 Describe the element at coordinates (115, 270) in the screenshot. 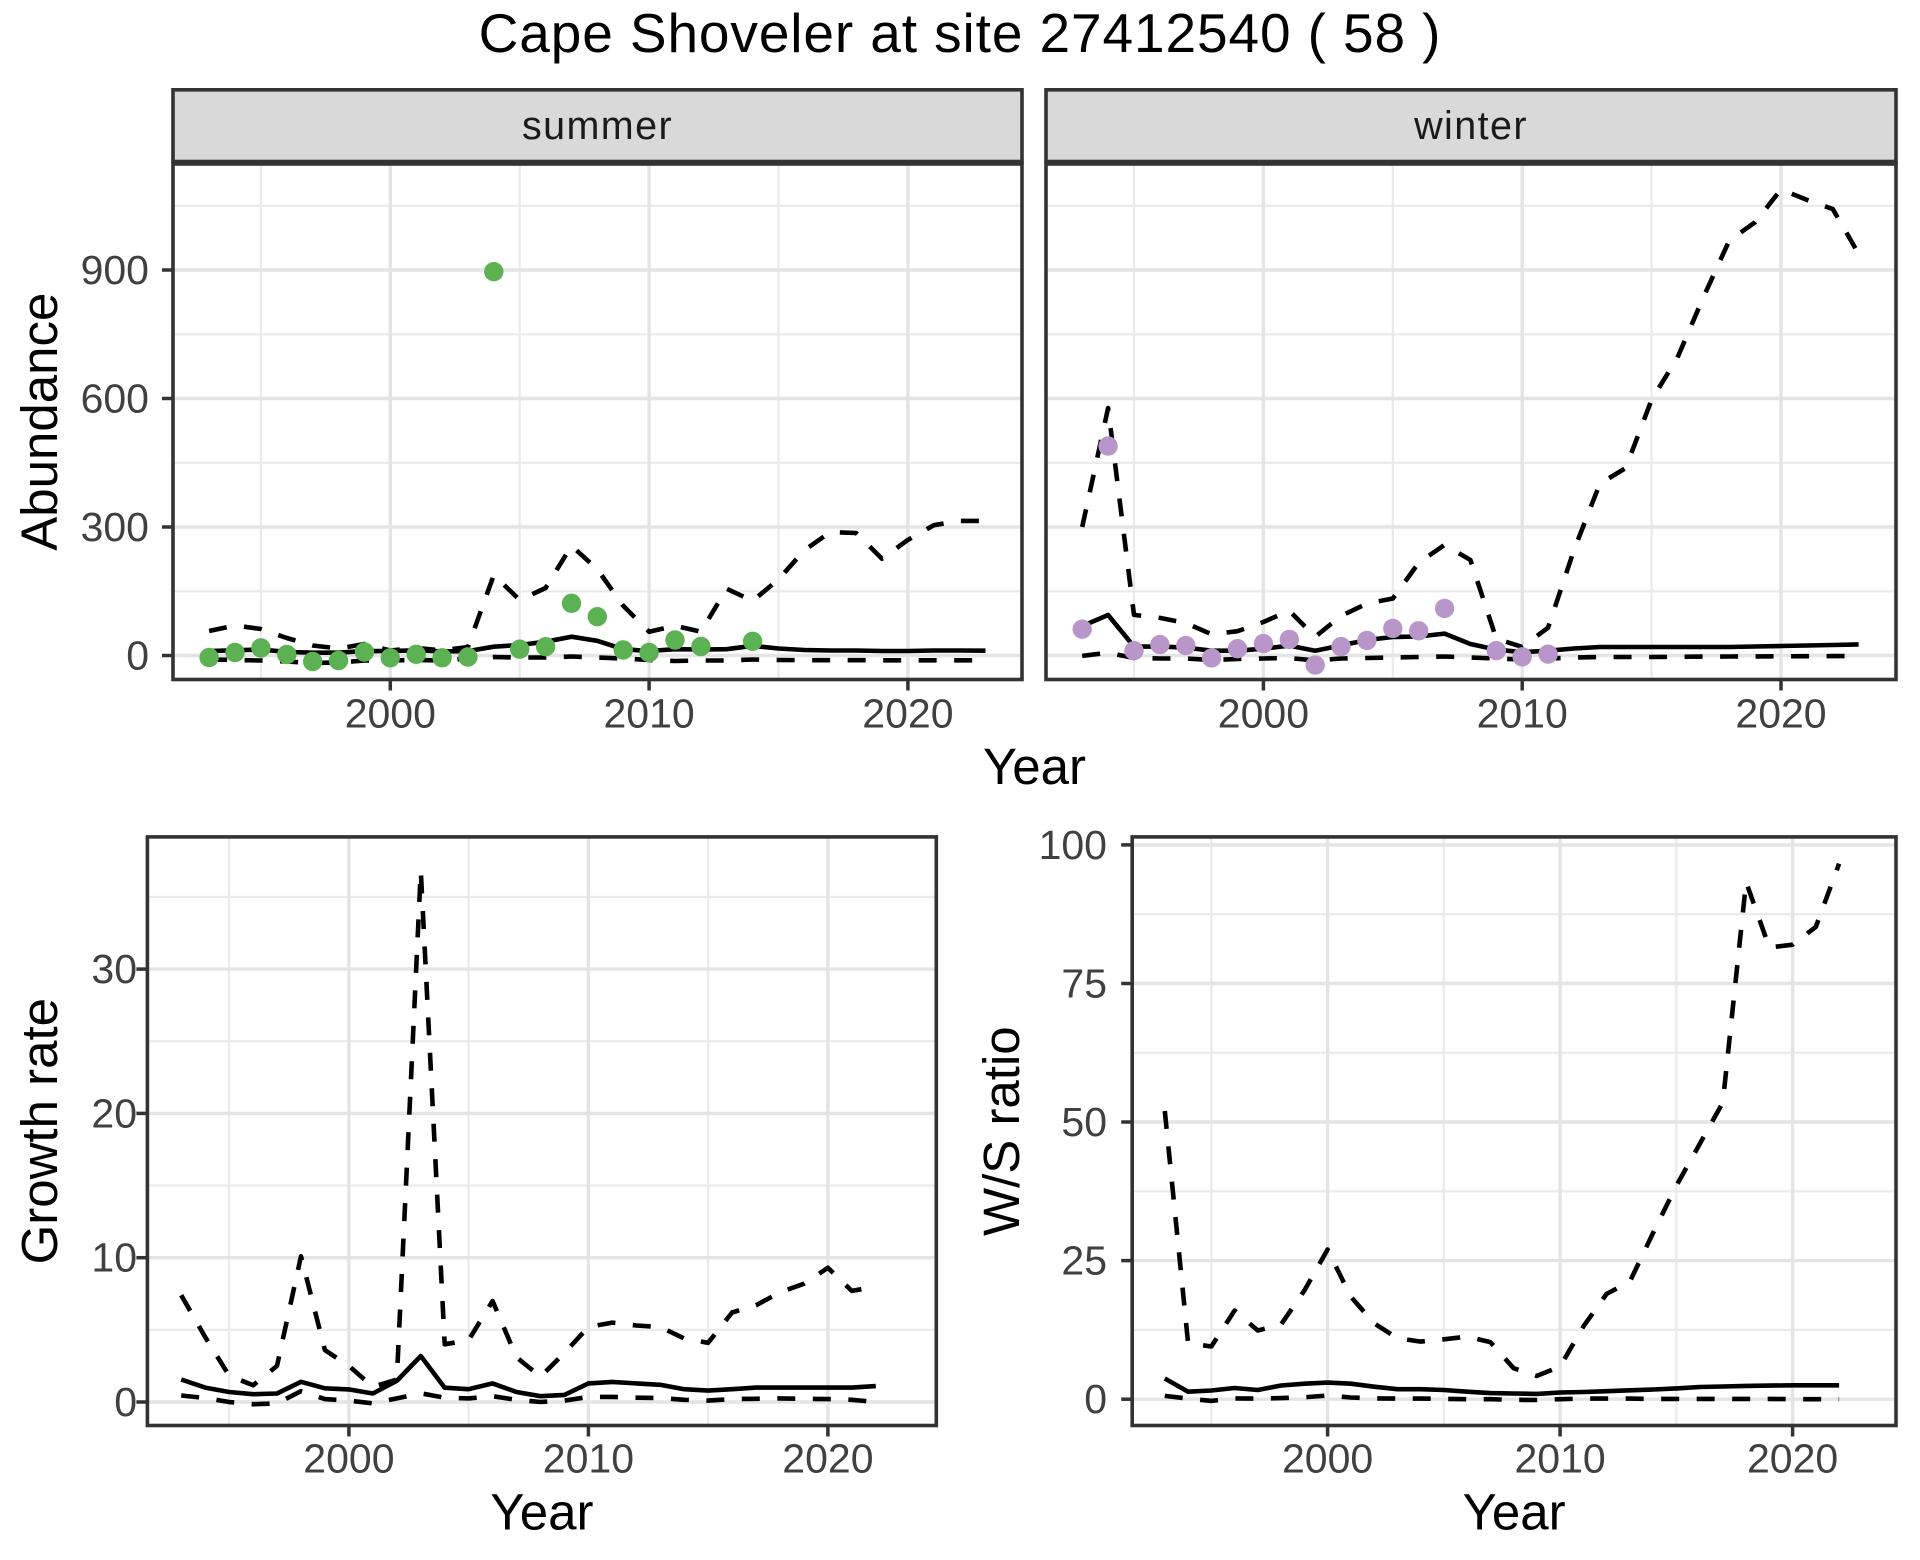

I see `svg-text: 900` at that location.